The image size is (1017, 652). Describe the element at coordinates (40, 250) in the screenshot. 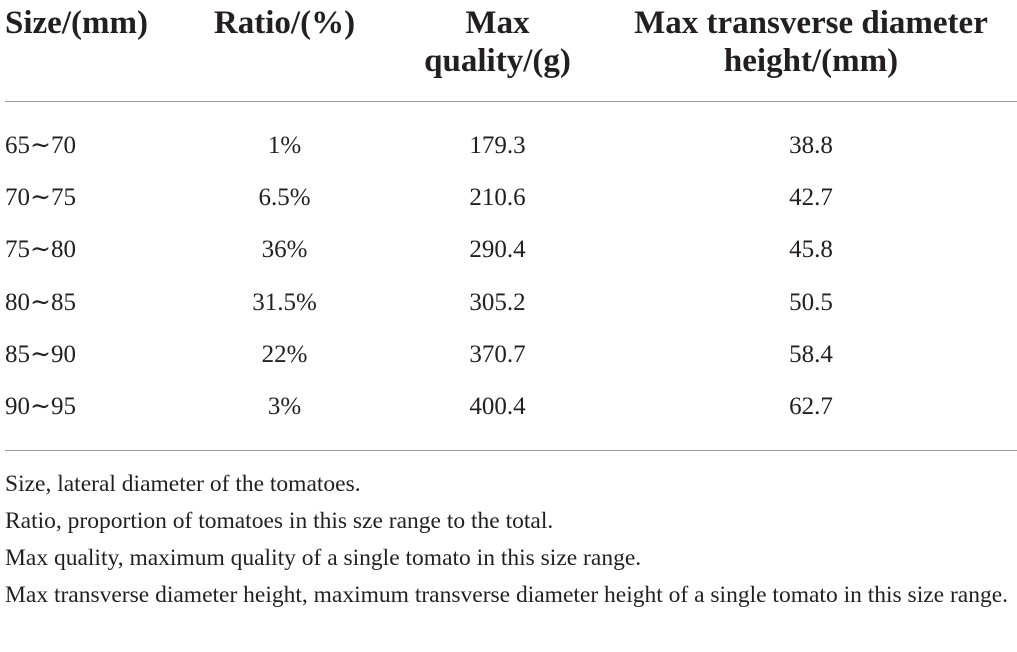

I see `cell-size: 75∼80` at that location.